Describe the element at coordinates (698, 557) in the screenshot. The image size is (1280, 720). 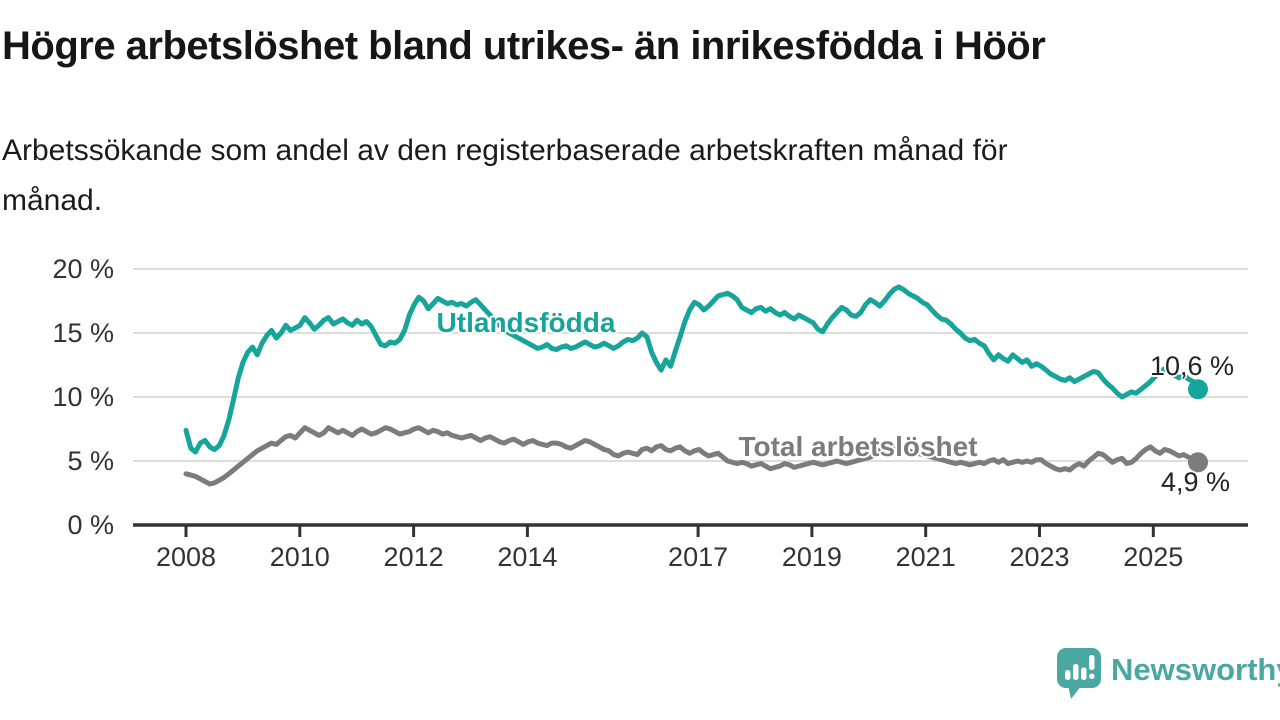
I see `x-axis-tick-label: 2017` at that location.